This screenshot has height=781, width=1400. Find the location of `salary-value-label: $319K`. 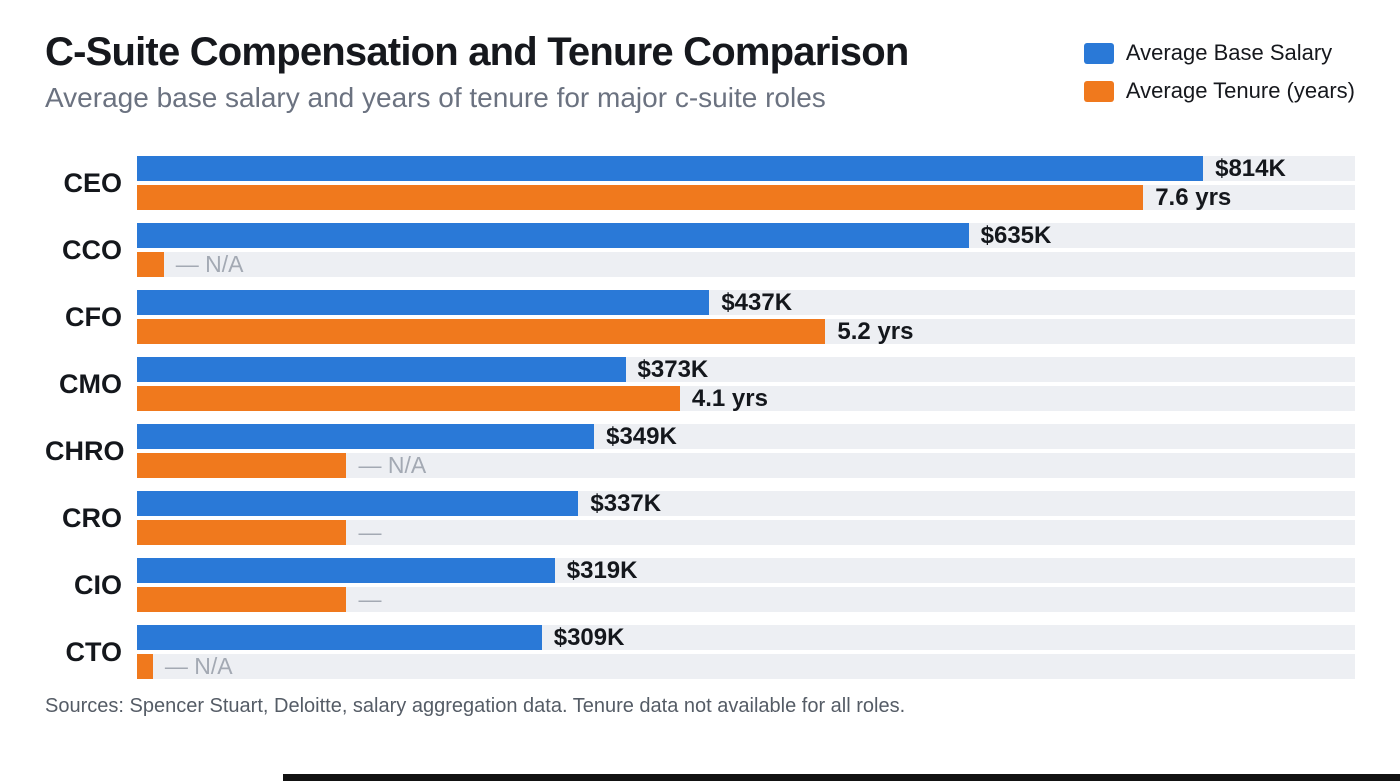

salary-value-label: $319K is located at coordinates (602, 570).